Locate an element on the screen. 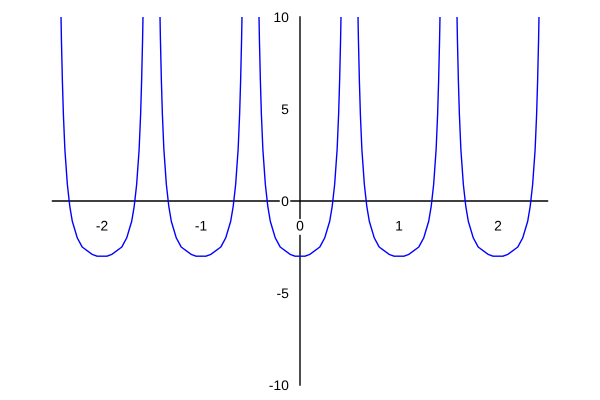  y-tick-label: 5 is located at coordinates (285, 109).